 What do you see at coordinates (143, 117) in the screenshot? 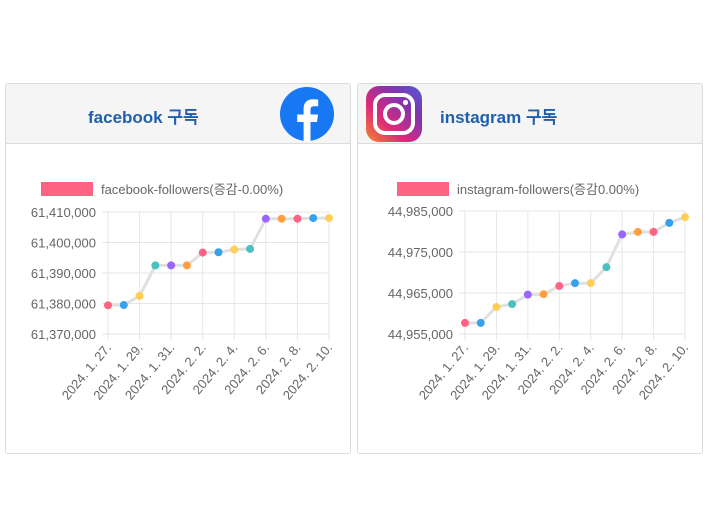
I see `facebook-card-title: facebook 구독` at bounding box center [143, 117].